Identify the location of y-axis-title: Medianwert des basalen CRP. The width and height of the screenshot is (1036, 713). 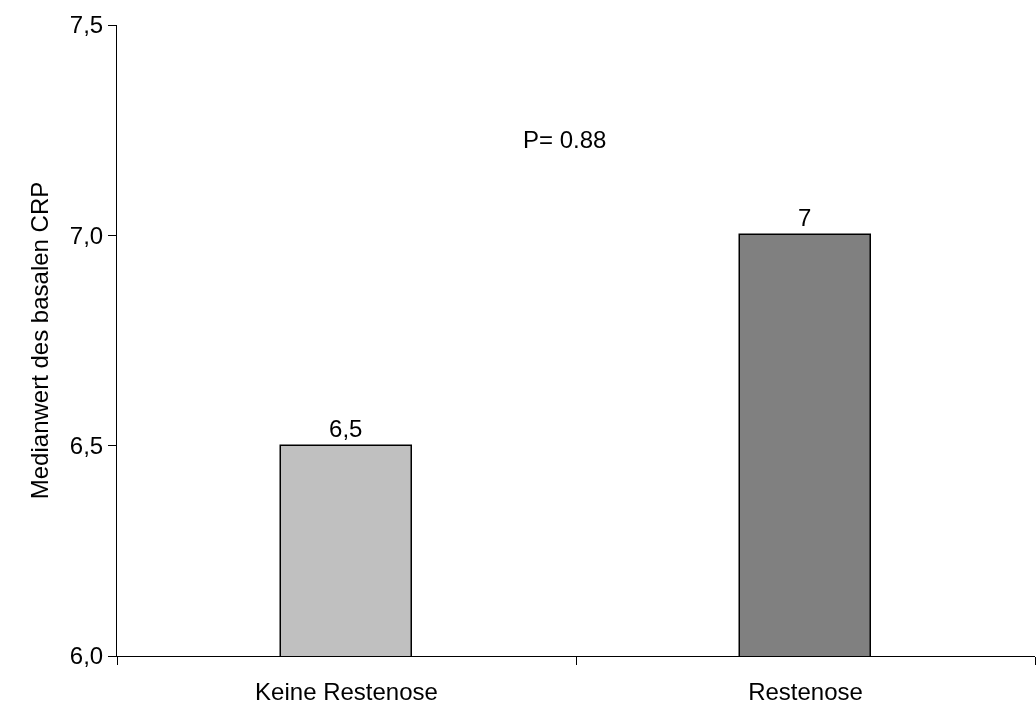
(39, 340).